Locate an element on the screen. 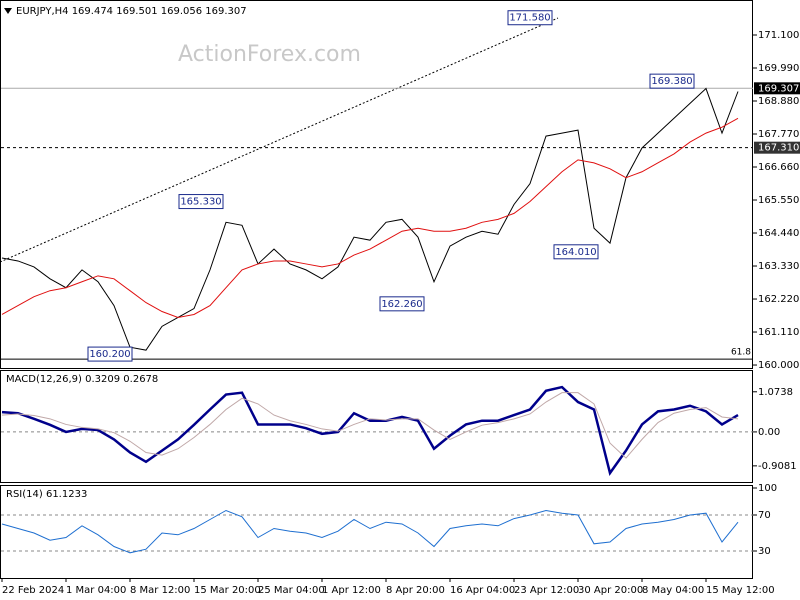 This screenshot has width=800, height=600. y-tick-label: 168.880 is located at coordinates (778, 101).